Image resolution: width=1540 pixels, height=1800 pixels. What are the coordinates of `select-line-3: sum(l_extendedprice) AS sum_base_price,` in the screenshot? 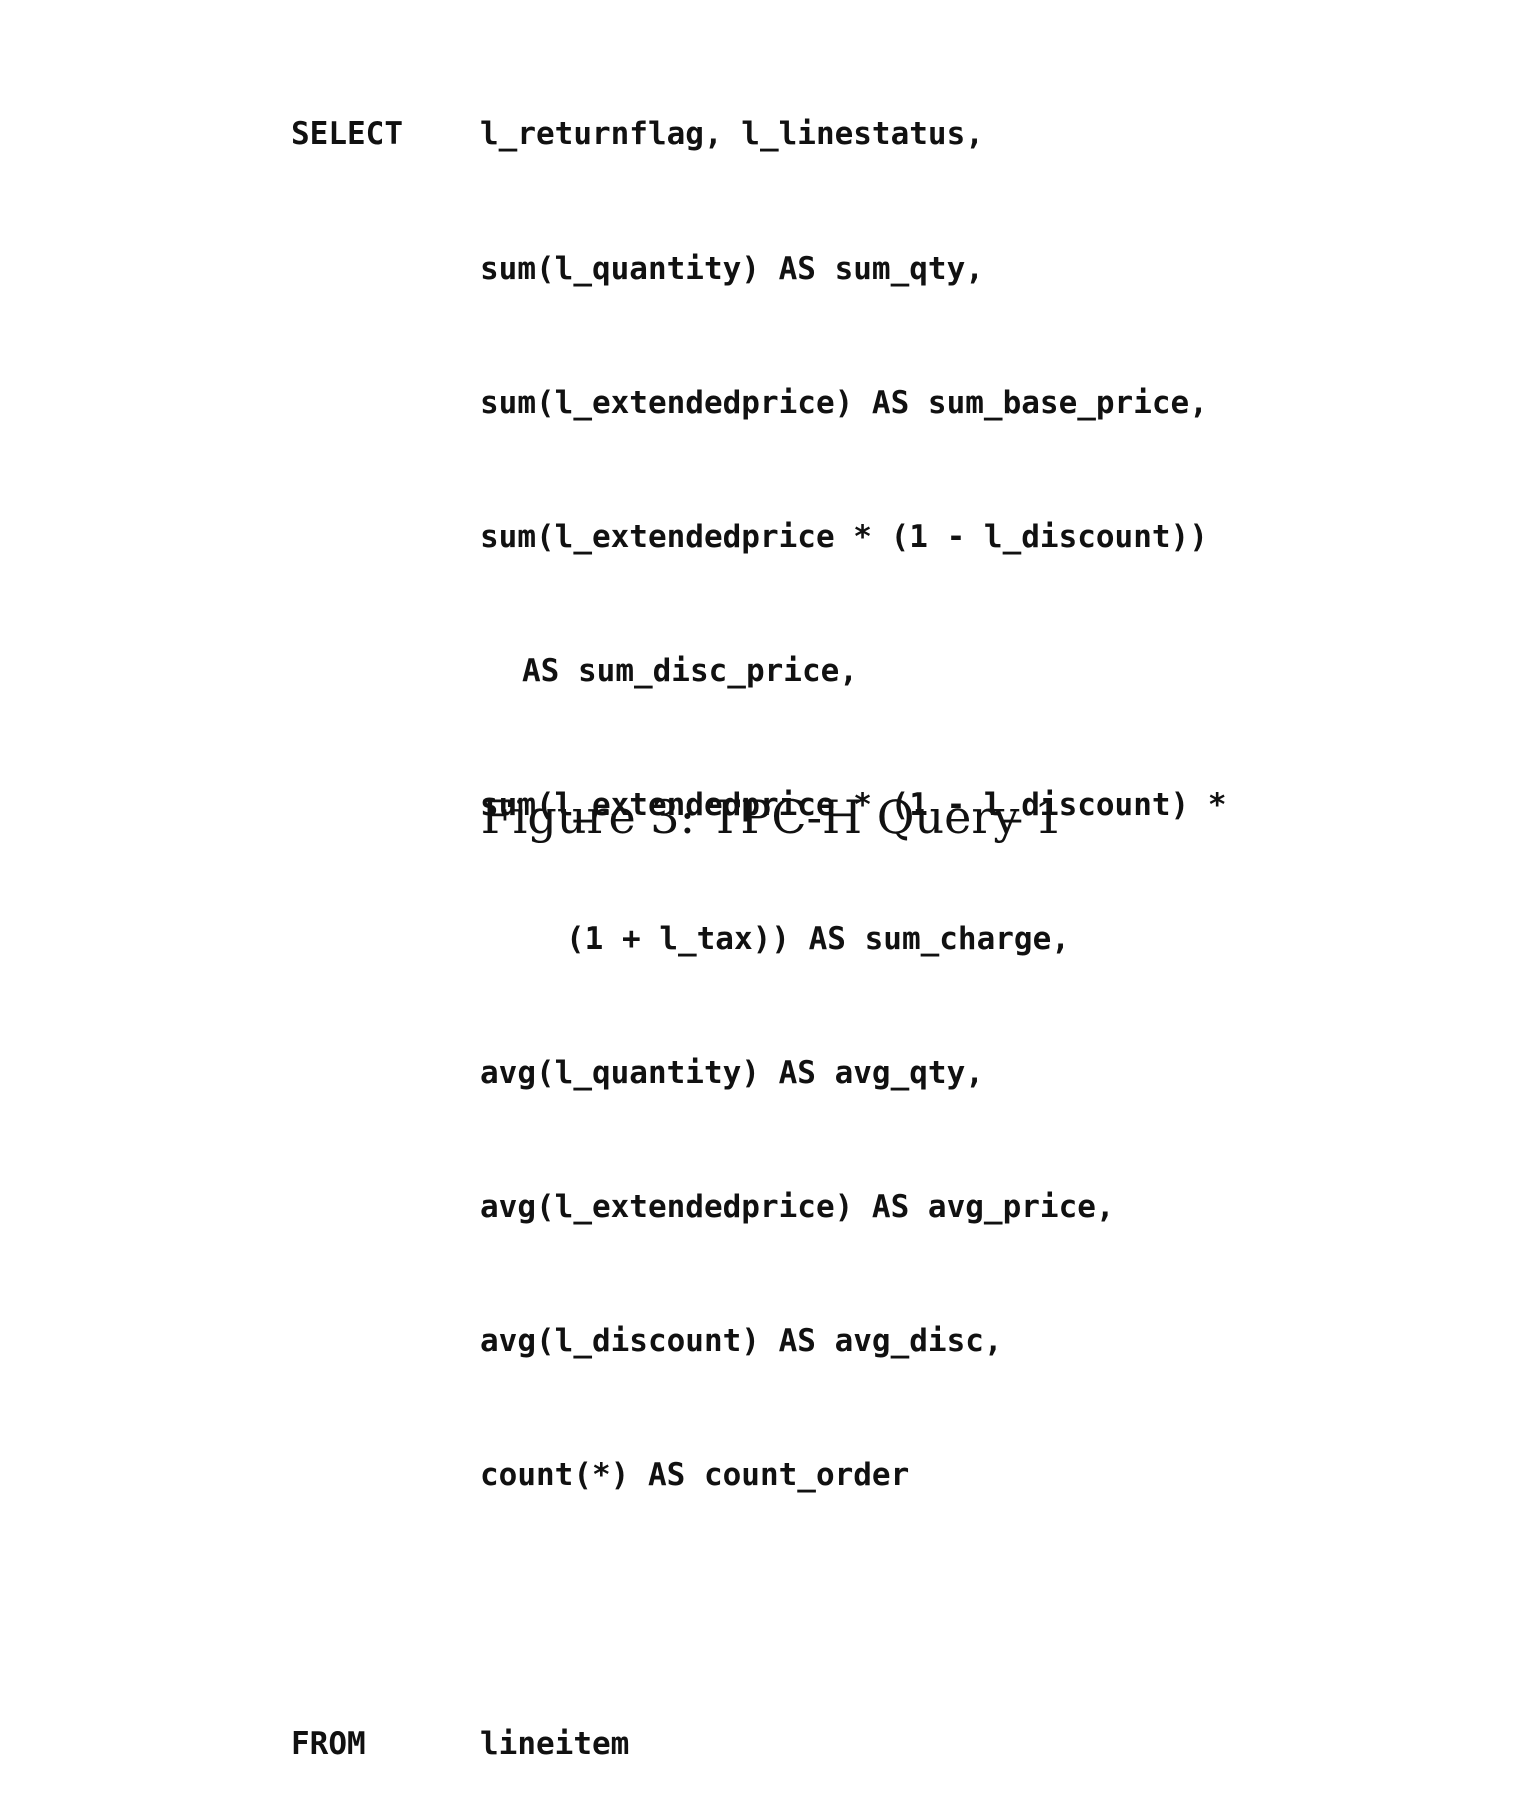 It's located at (759, 403).